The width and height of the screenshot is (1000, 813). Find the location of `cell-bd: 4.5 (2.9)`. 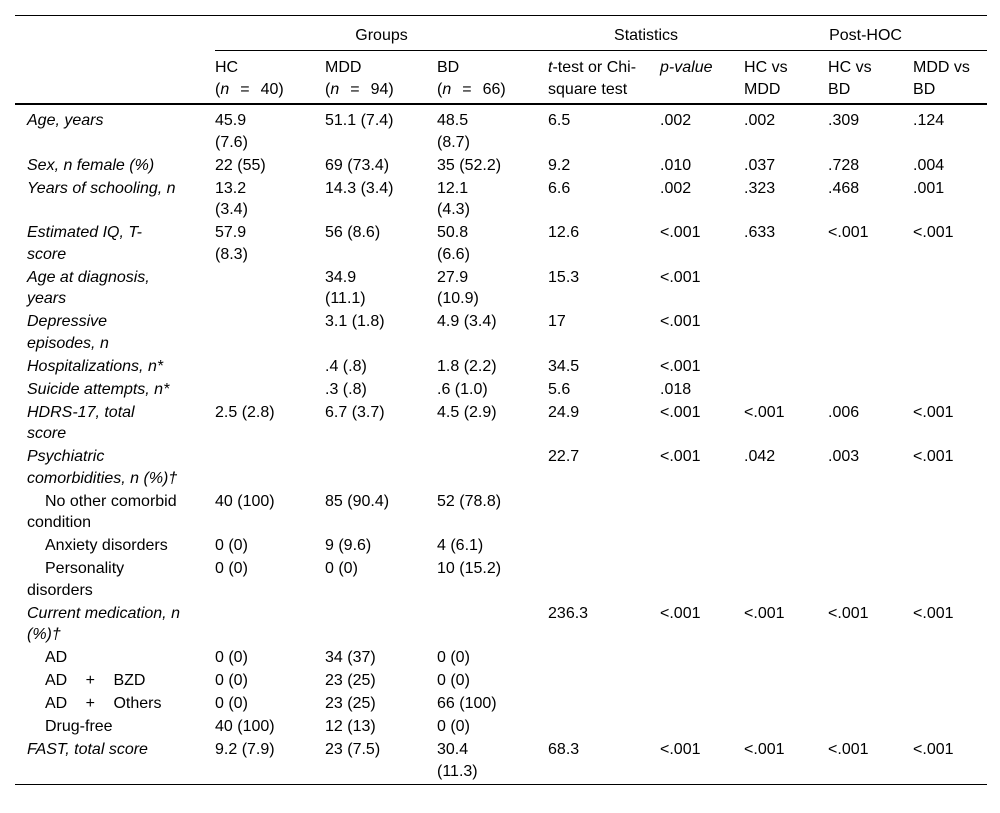

cell-bd: 4.5 (2.9) is located at coordinates (467, 412).